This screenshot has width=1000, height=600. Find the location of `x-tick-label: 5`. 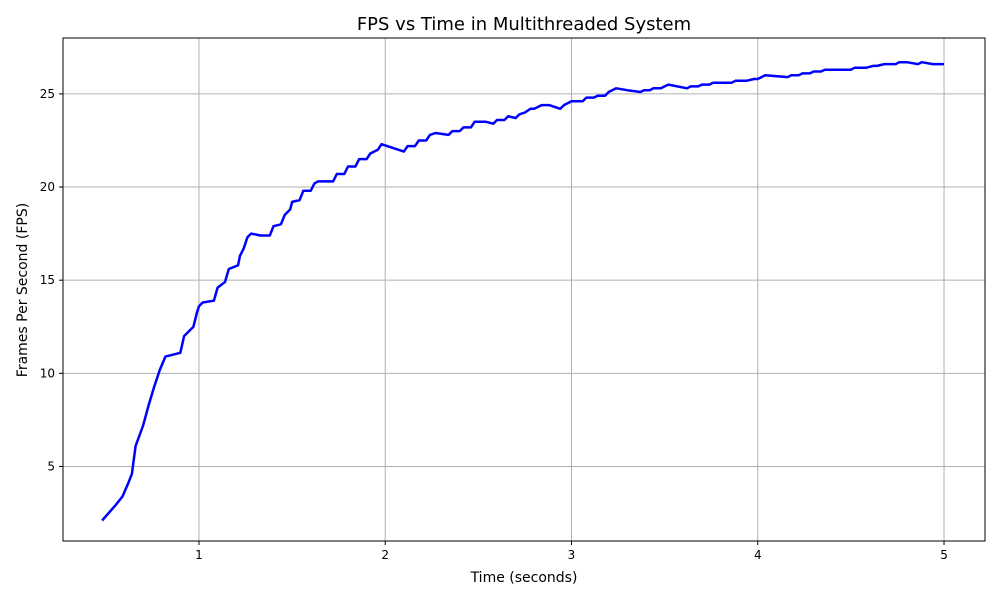

x-tick-label: 5 is located at coordinates (944, 555).